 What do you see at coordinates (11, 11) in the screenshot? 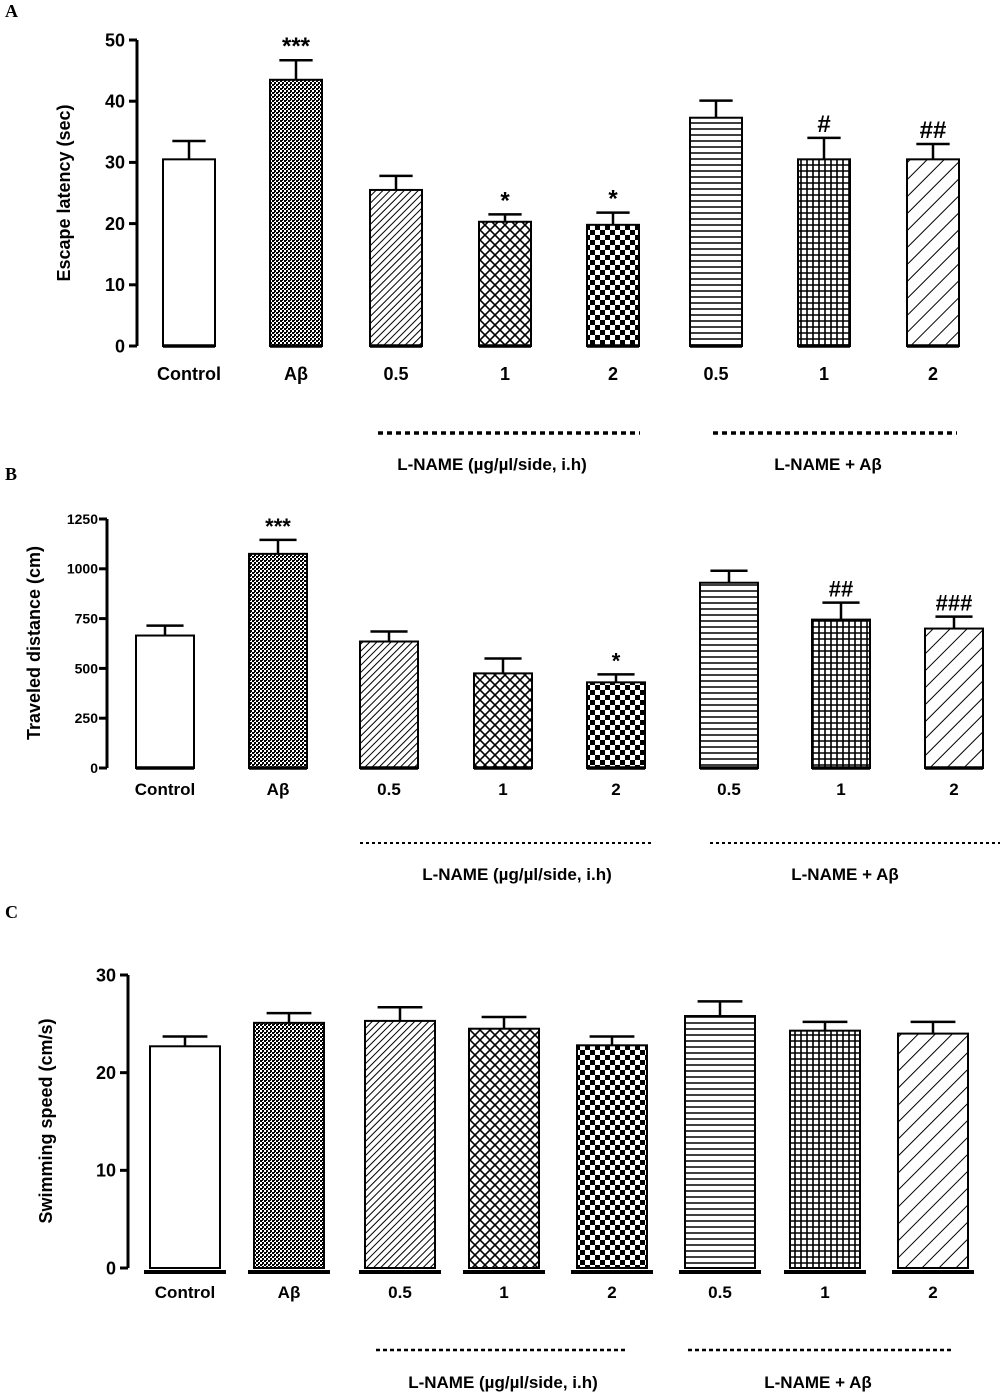
I see `panel-letter: A` at bounding box center [11, 11].